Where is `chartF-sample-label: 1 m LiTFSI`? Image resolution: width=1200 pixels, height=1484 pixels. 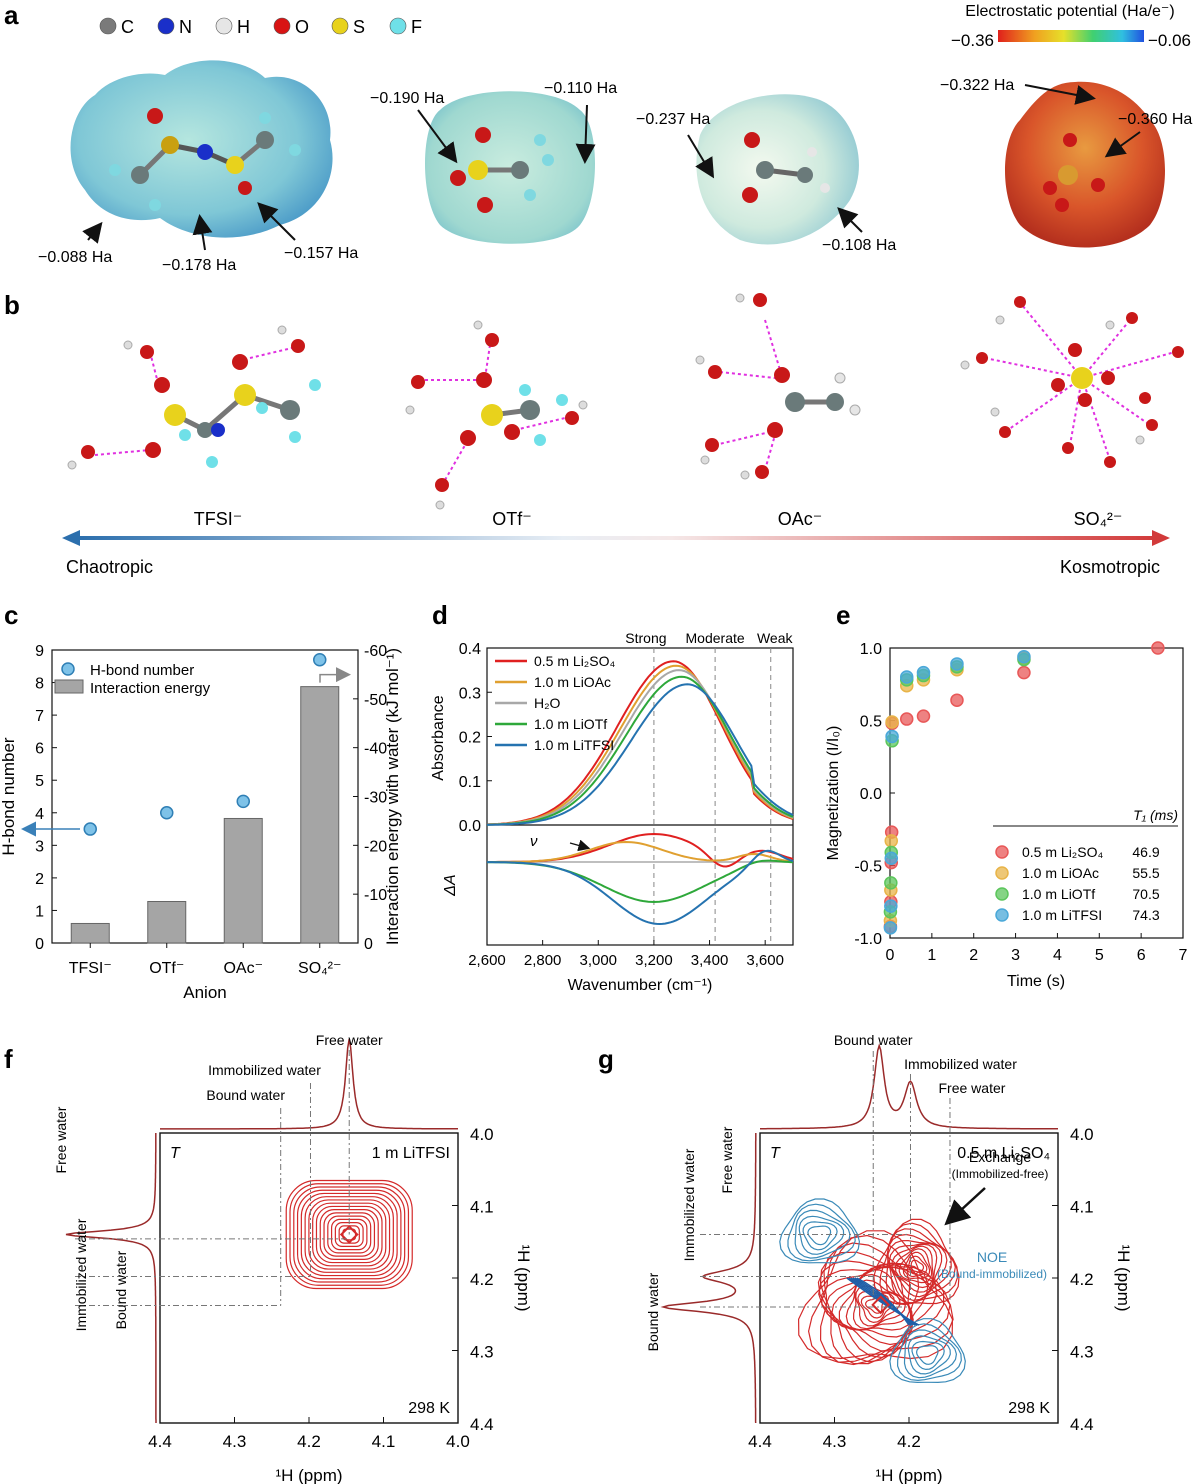
chartF-sample-label: 1 m LiTFSI is located at coordinates (411, 1153).